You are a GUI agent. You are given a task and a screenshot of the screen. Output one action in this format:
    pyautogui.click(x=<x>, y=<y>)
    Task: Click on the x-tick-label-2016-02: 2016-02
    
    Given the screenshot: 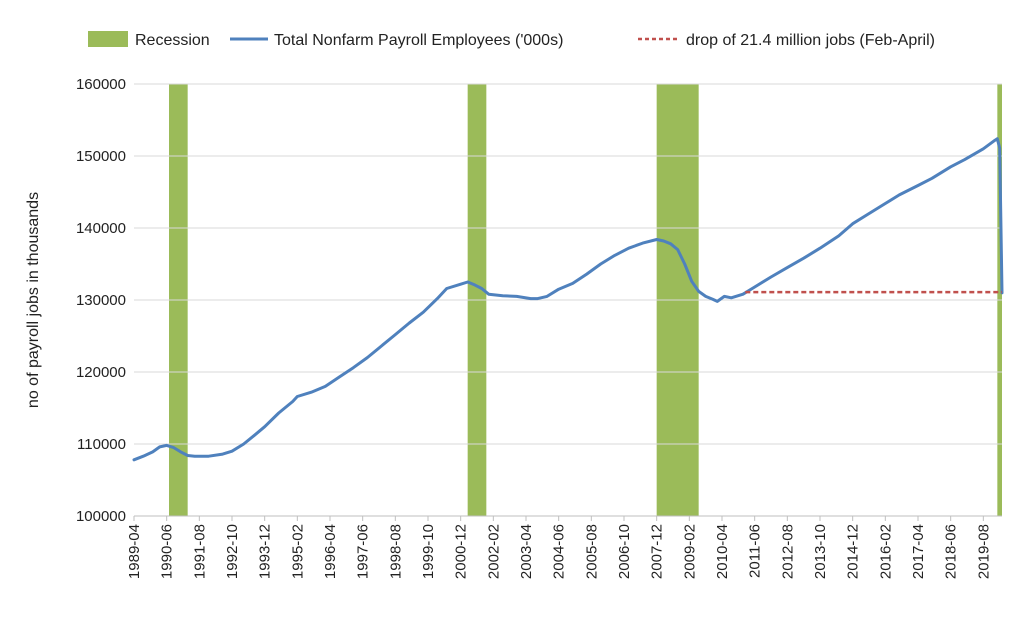 What is the action you would take?
    pyautogui.click(x=885, y=551)
    